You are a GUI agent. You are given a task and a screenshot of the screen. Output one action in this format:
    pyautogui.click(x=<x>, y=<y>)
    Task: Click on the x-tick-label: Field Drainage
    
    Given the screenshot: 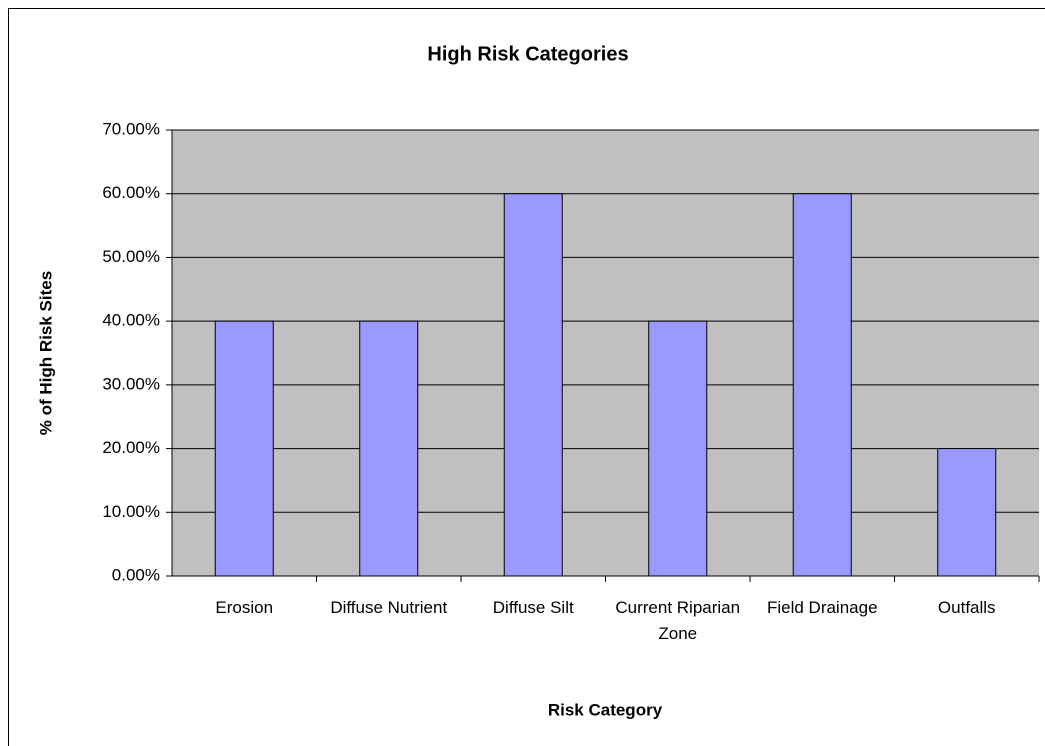 What is the action you would take?
    pyautogui.click(x=822, y=607)
    